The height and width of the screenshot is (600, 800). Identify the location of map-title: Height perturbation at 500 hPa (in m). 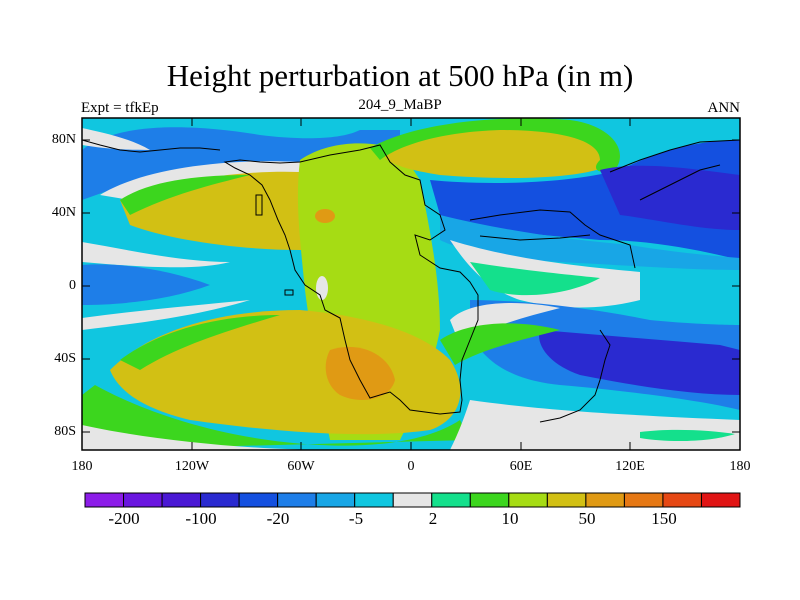
(400, 75).